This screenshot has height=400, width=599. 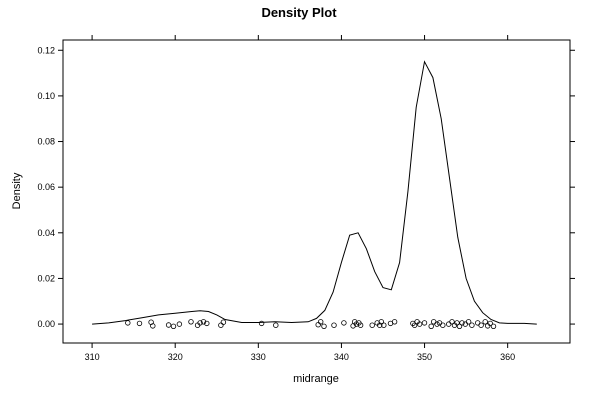 I want to click on x-tick-label: 320, so click(x=175, y=357).